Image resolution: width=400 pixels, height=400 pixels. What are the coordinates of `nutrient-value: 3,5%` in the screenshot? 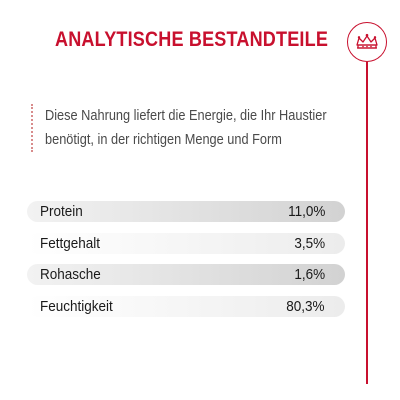 It's located at (309, 243).